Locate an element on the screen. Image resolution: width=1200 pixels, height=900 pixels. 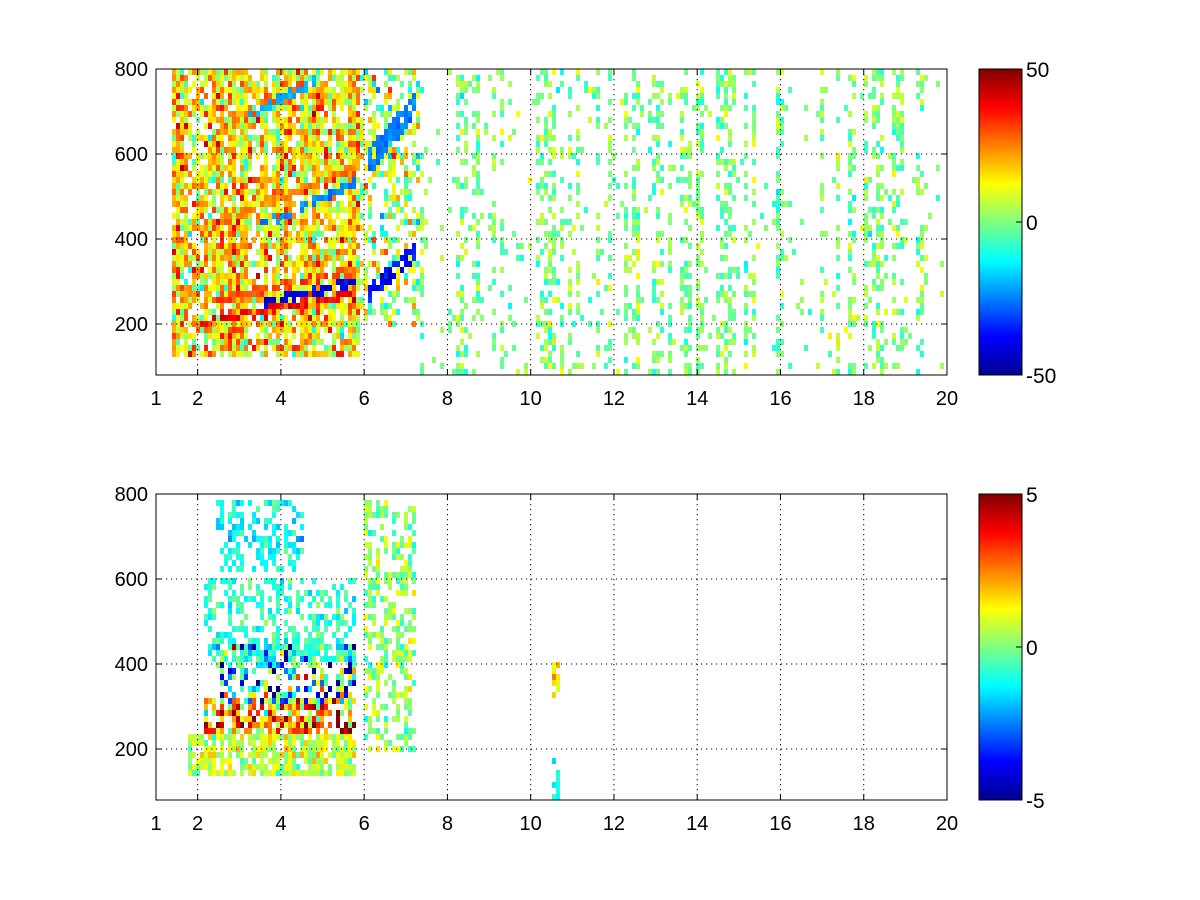
x-tick-label: 12 is located at coordinates (614, 399).